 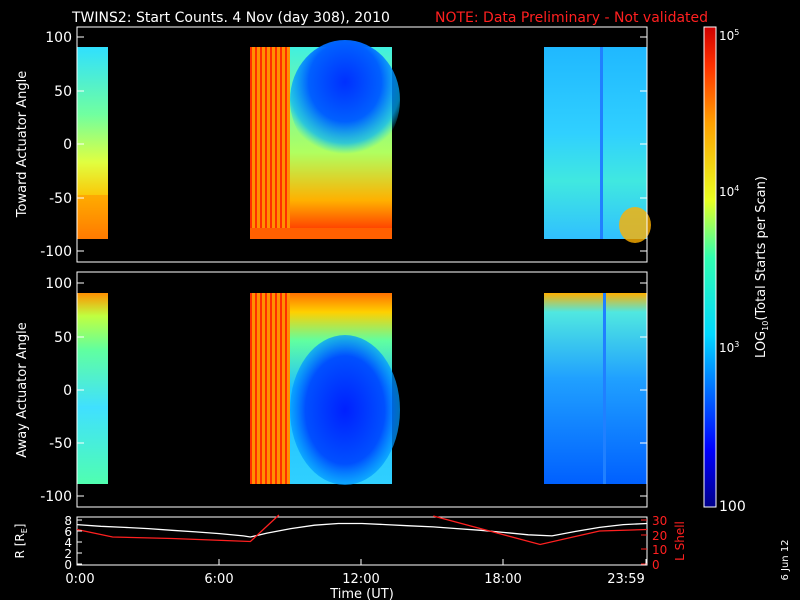 I want to click on colorbar-tick-1e5: 10⁵, so click(x=729, y=35).